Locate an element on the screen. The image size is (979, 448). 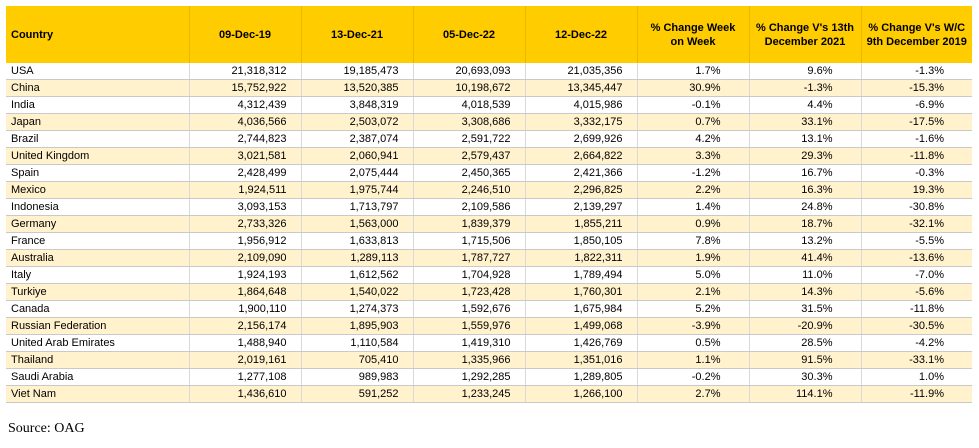
cell-change-wow: 1.9% is located at coordinates (693, 258).